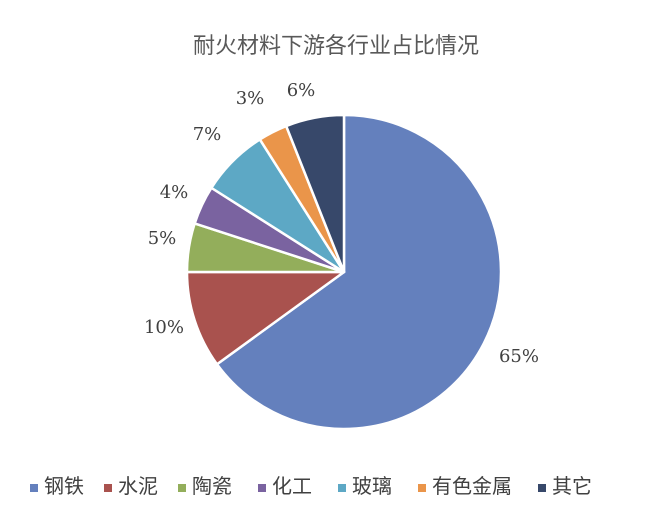  What do you see at coordinates (207, 134) in the screenshot?
I see `slice-label-5: 7%` at bounding box center [207, 134].